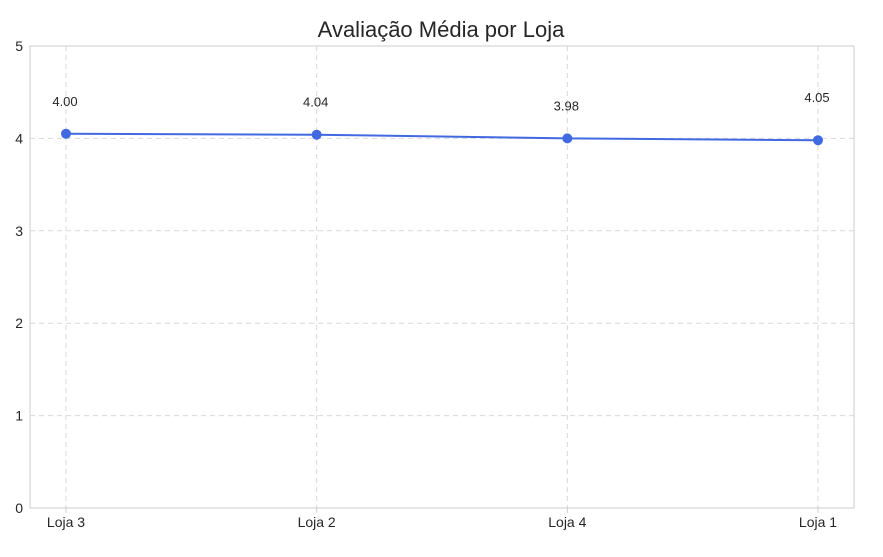 This screenshot has height=557, width=883. What do you see at coordinates (442, 519) in the screenshot?
I see `x-axis-ticks: Loja 3 Loja 2 Loja 4 Loja 1` at bounding box center [442, 519].